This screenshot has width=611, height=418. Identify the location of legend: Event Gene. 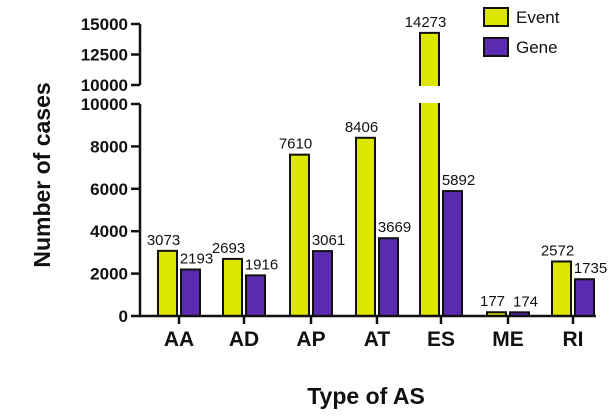
(521, 32).